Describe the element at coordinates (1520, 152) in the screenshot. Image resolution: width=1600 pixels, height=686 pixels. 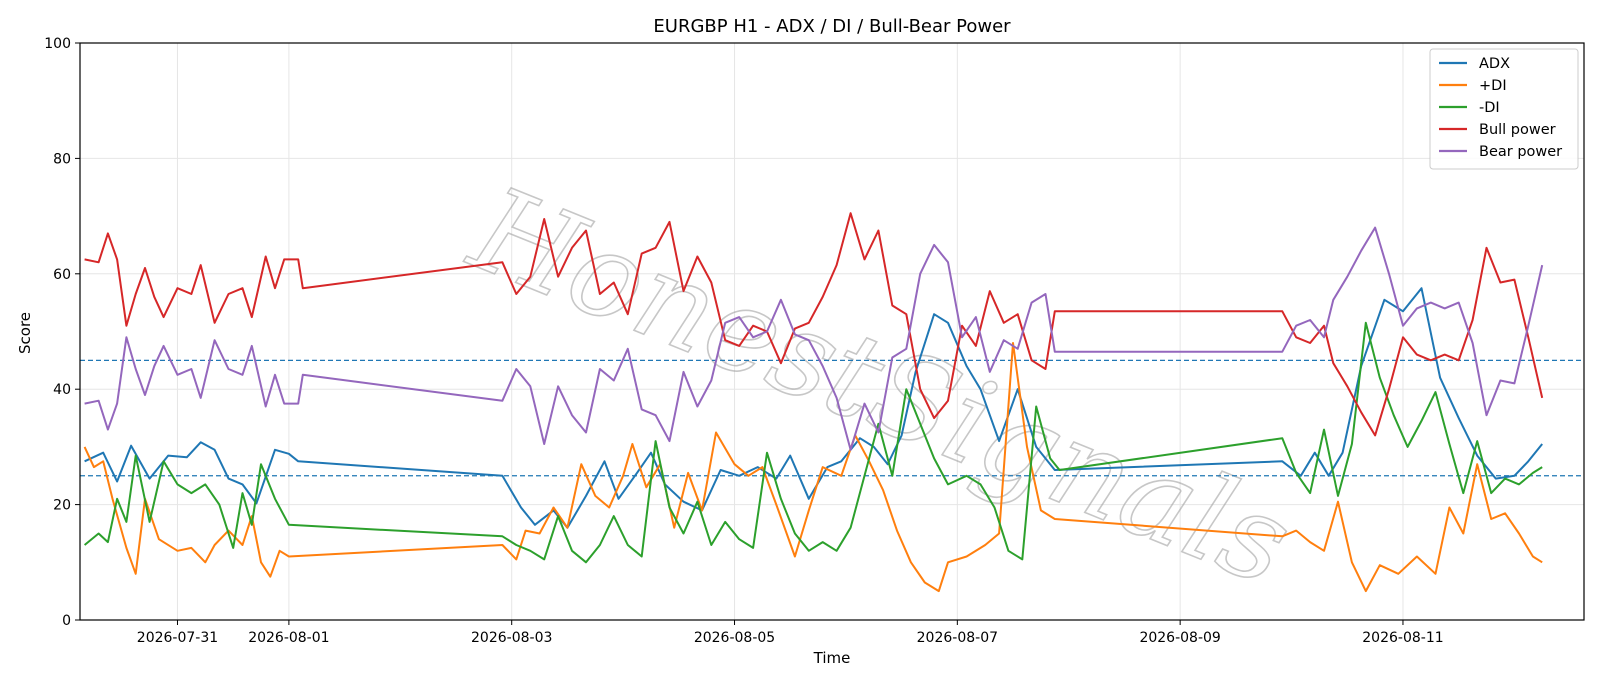
I see `legend-entry: Bear power` at that location.